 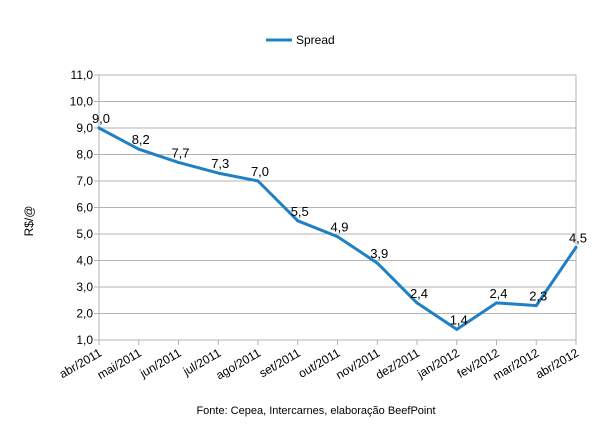 I want to click on x-tick-label: ago/2011, so click(x=239, y=364).